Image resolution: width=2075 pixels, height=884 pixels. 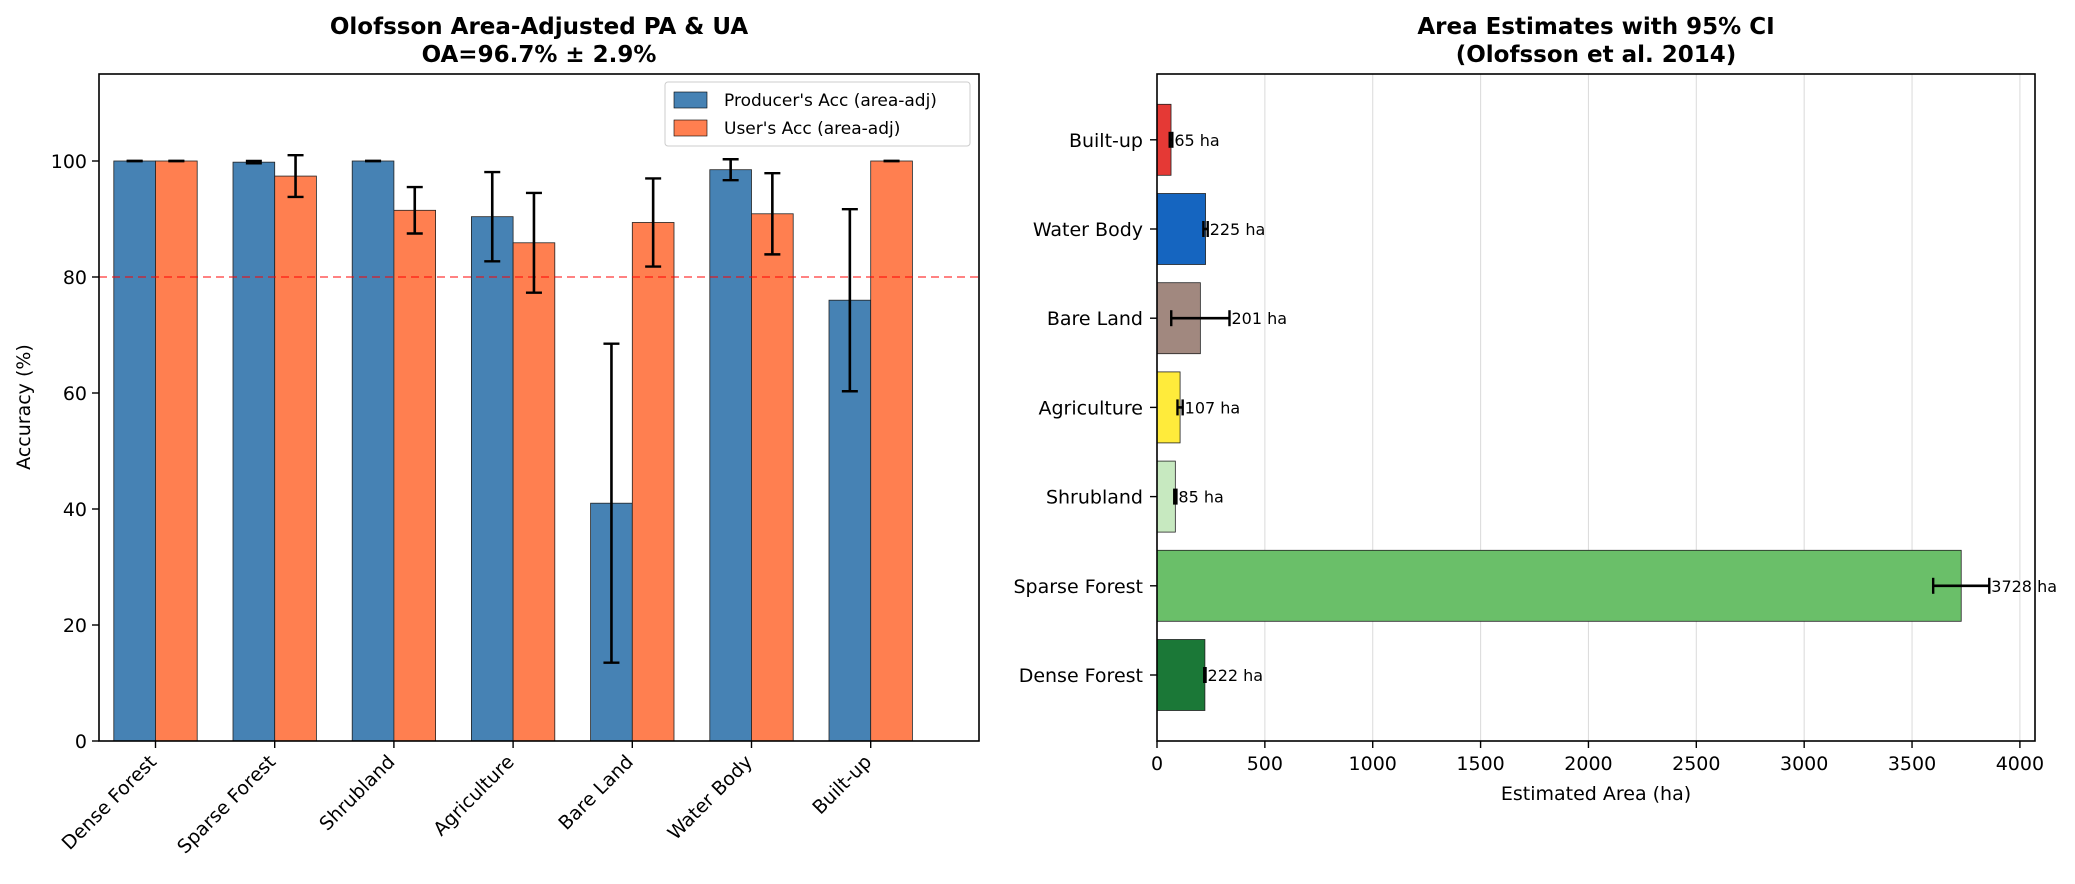 I want to click on area-value-label-water-body: 225 ha, so click(x=1238, y=229).